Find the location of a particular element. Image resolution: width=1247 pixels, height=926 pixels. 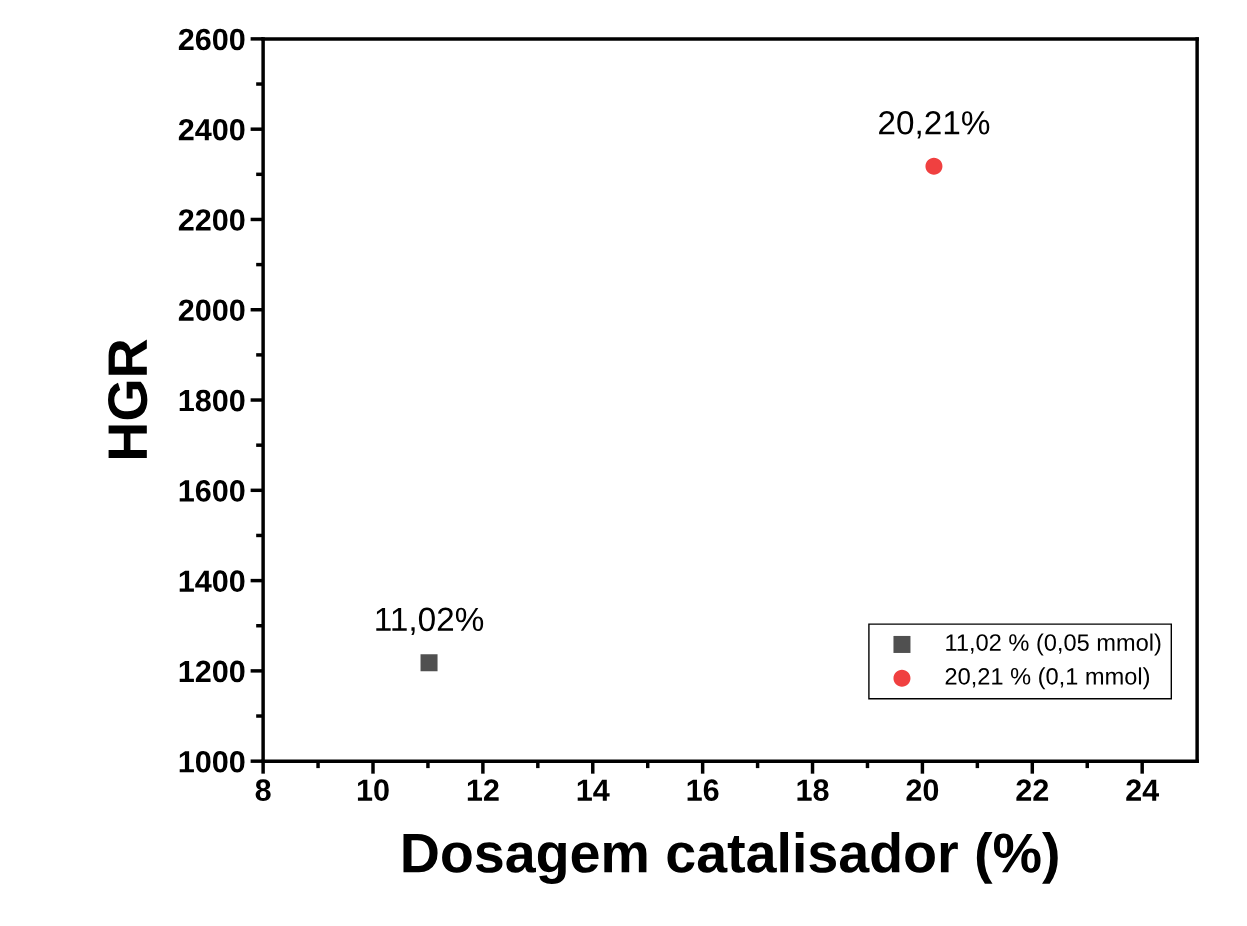

x-tick-label: 22 is located at coordinates (1032, 790).